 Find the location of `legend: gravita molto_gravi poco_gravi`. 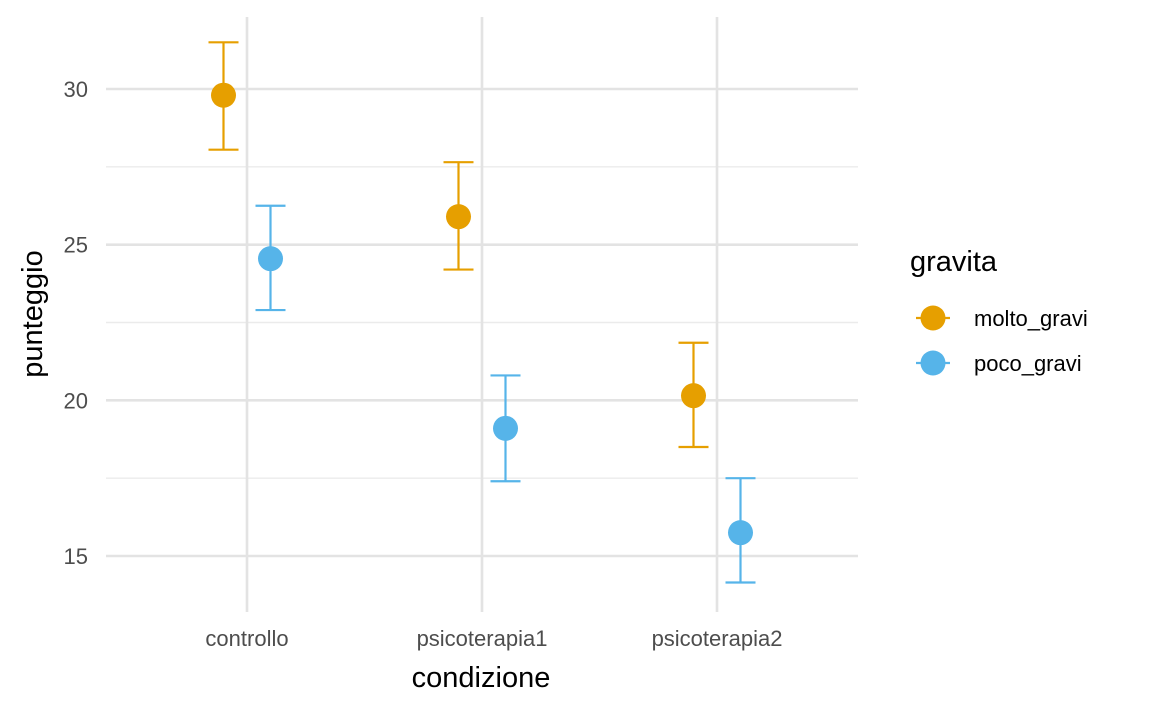

legend: gravita molto_gravi poco_gravi is located at coordinates (999, 311).